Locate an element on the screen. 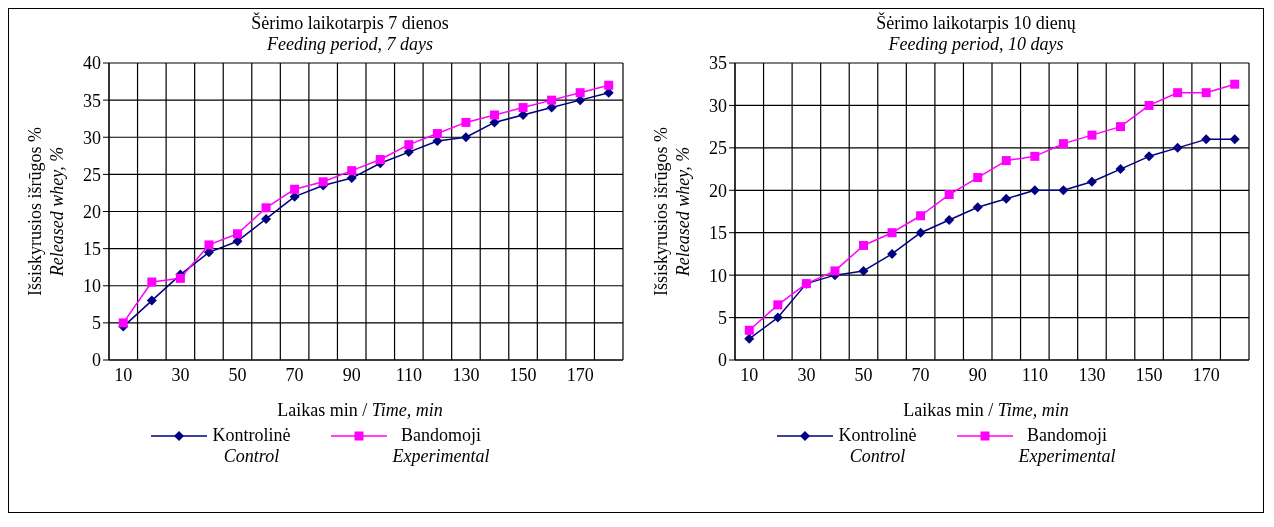 The width and height of the screenshot is (1274, 527). y-tick-label: 40 is located at coordinates (92, 63).